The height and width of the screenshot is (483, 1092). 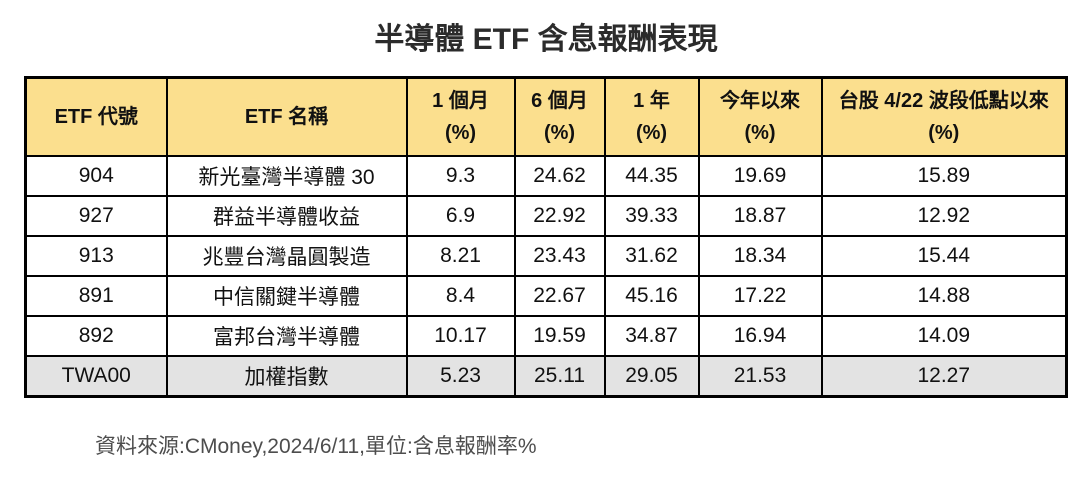 I want to click on cell-one_month: 5.23, so click(x=460, y=376).